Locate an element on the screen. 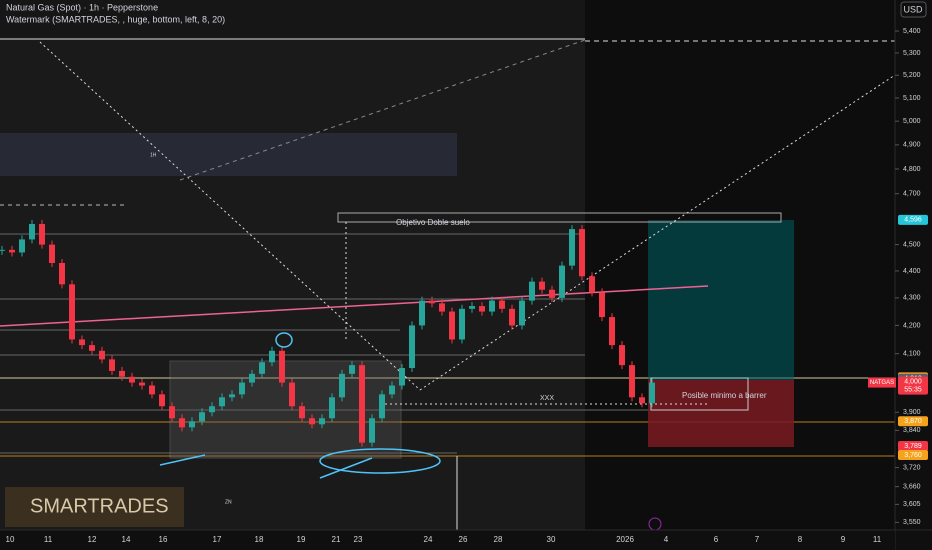 The height and width of the screenshot is (550, 932). x-tick-label: 12 is located at coordinates (92, 539).